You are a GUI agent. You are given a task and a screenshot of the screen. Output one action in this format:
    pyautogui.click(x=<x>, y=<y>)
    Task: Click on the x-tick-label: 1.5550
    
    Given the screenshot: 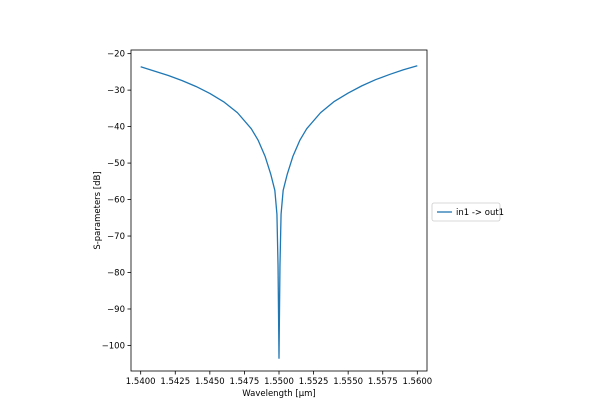 What is the action you would take?
    pyautogui.click(x=348, y=382)
    